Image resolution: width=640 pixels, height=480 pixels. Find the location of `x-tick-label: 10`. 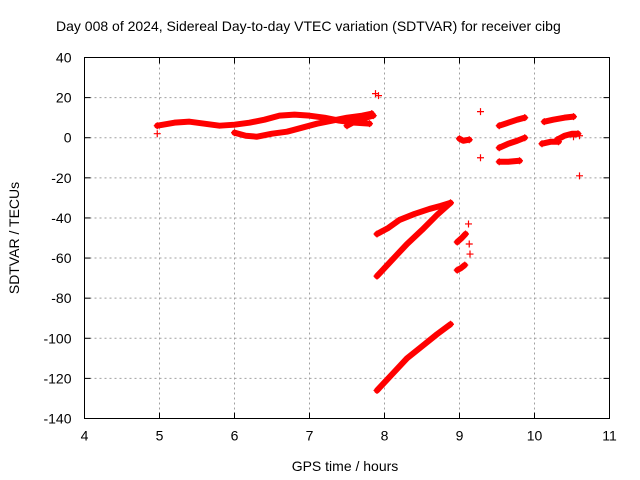

x-tick-label: 10 is located at coordinates (535, 436).